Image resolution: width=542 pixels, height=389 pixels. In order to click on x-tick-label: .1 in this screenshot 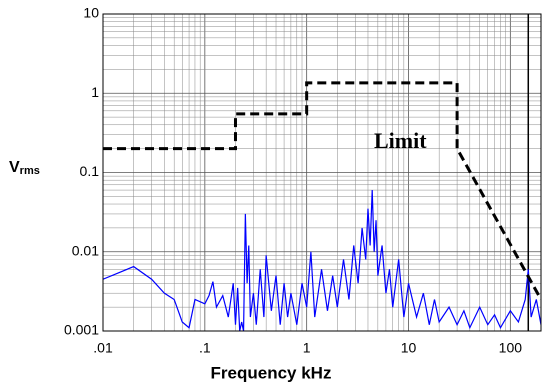, I will do `click(205, 348)`.